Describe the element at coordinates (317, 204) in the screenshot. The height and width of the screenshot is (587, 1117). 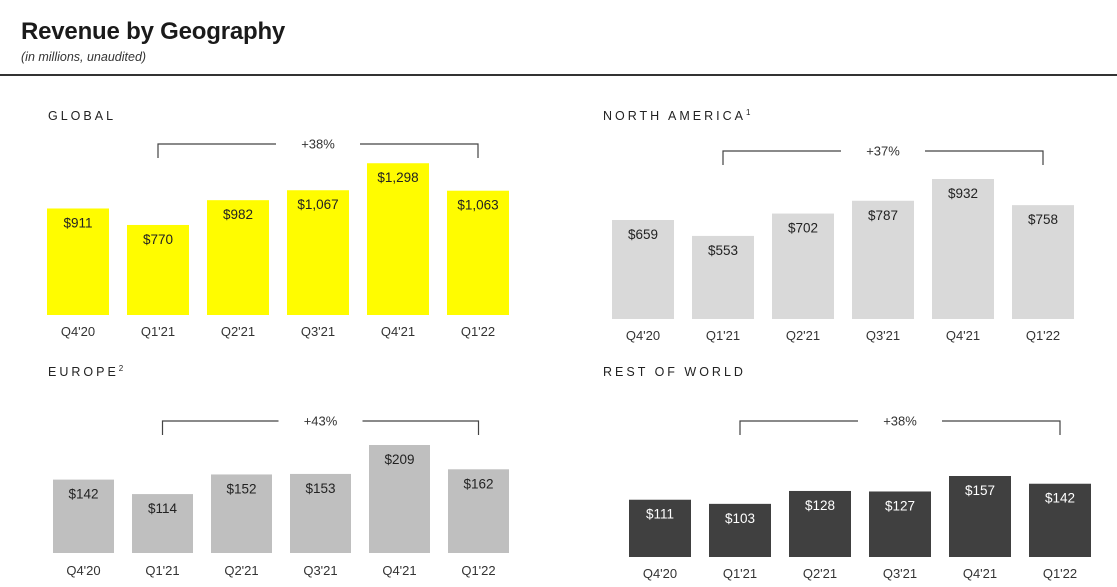
I see `bar-value-label: $1,067` at that location.